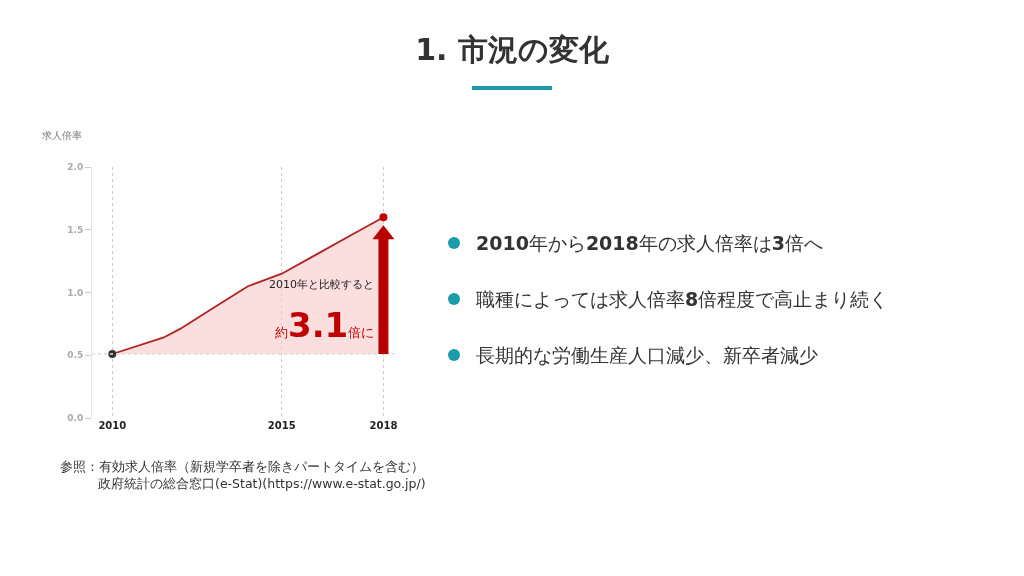 The width and height of the screenshot is (1024, 576). I want to click on text: 職種によっては求人倍率8倍程度で高止まり続く, so click(682, 299).